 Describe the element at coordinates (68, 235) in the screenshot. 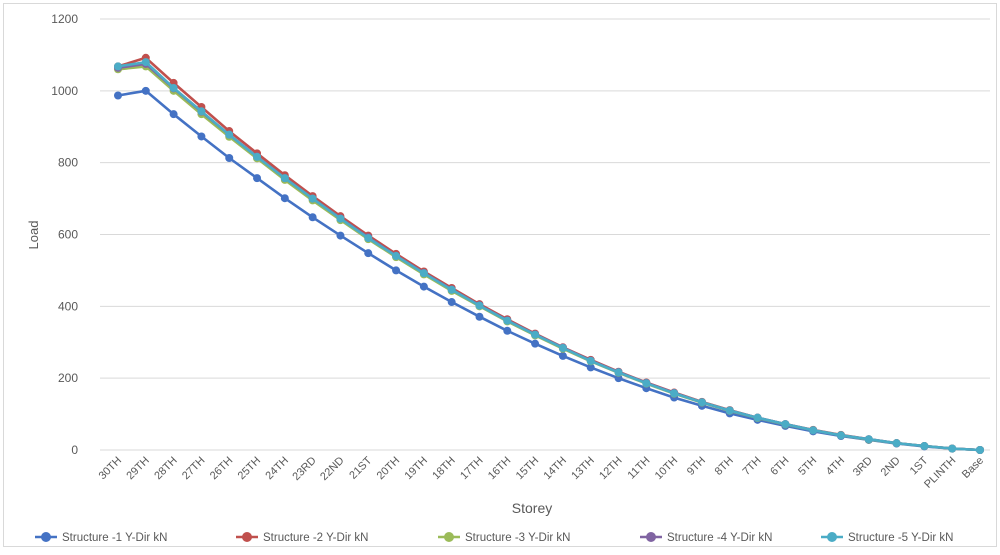

I see `y-tick-label: 600` at that location.